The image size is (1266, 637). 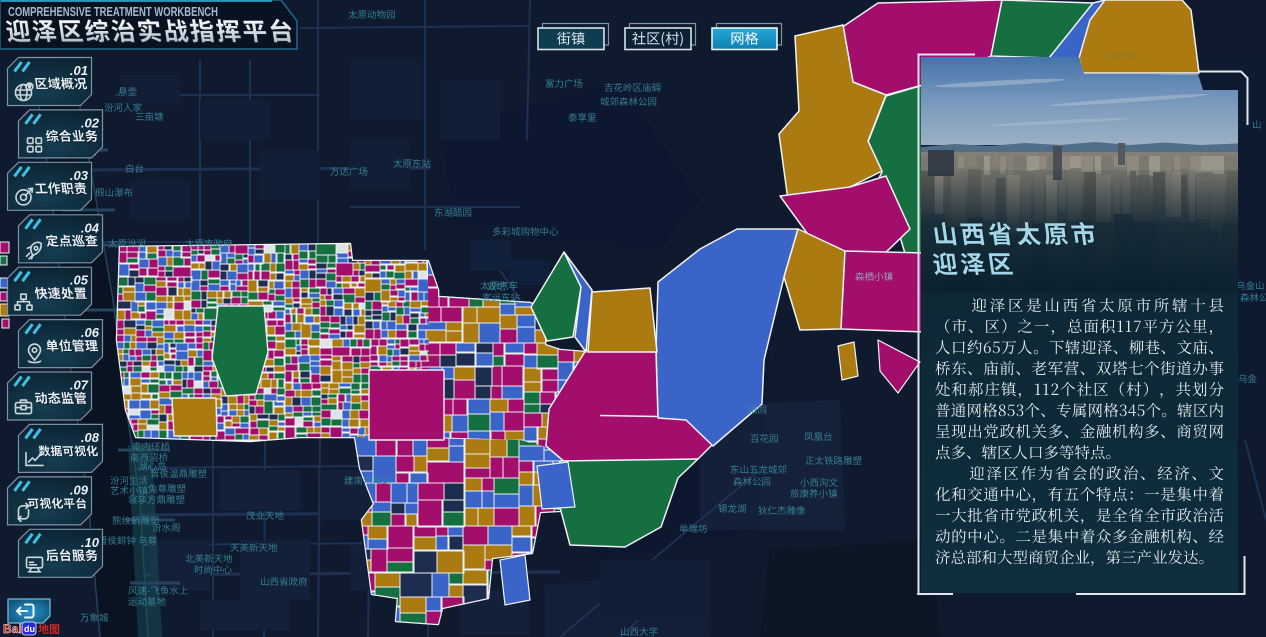 I want to click on svg-text: .05, so click(x=79, y=280).